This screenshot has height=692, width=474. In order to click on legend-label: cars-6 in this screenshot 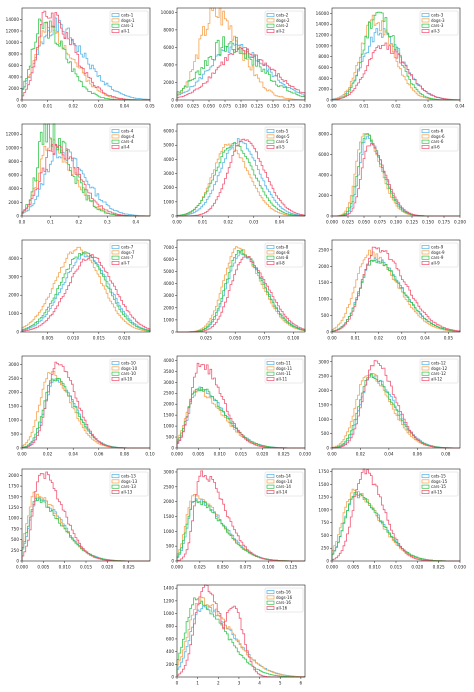, I will do `click(437, 141)`.